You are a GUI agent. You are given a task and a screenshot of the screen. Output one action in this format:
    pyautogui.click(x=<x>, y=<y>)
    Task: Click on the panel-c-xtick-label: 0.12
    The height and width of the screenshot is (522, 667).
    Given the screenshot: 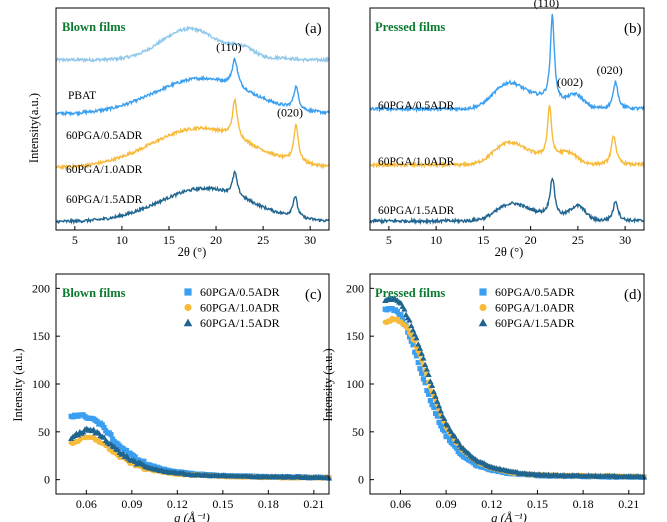 What is the action you would take?
    pyautogui.click(x=177, y=504)
    